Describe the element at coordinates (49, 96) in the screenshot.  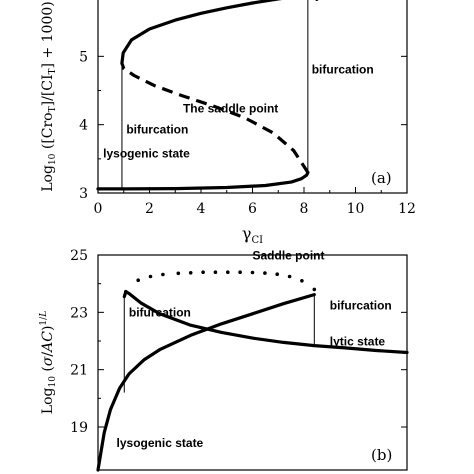
I see `panel-a-y-axis-label: Log10 ([CroT]/[CIT] + 1000)` at that location.